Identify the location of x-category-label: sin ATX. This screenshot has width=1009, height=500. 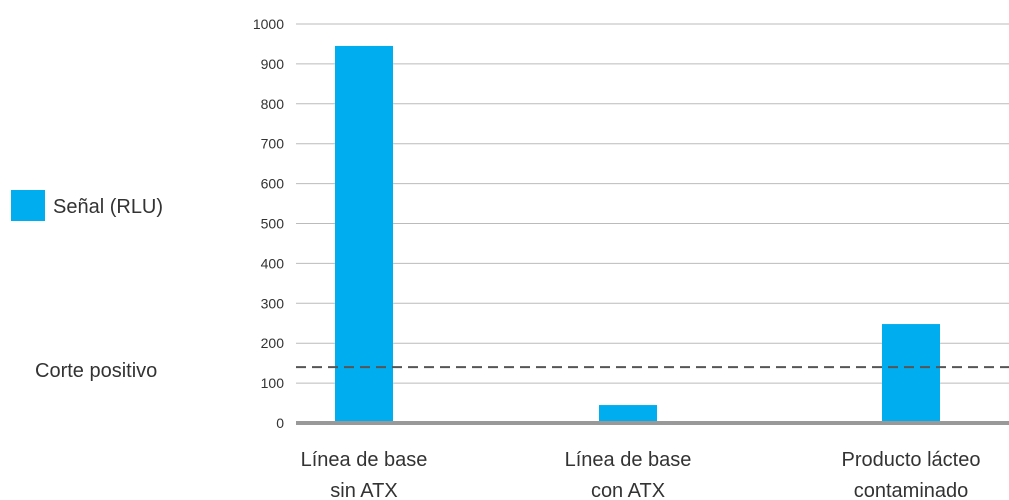
(363, 490).